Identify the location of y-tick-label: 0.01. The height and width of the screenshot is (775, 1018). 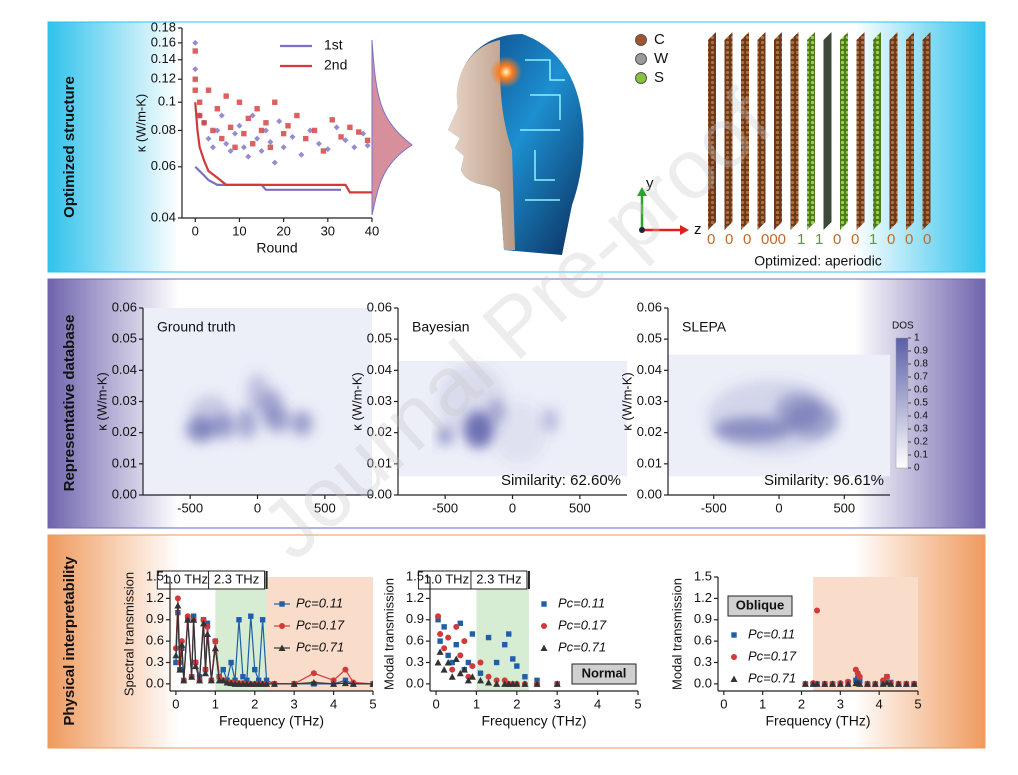
(649, 462).